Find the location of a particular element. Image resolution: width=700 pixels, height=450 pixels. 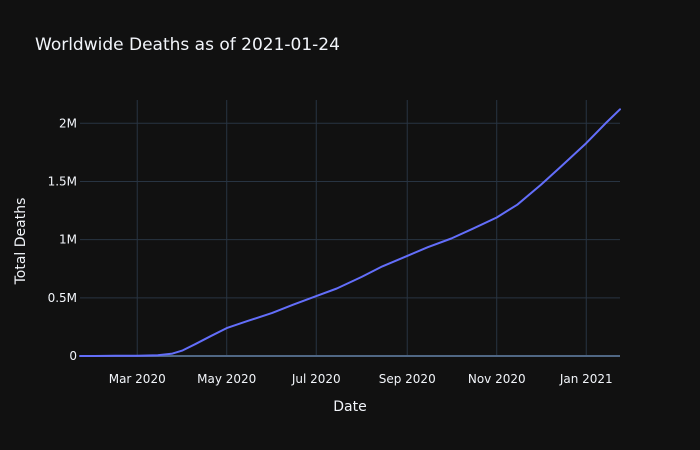

x-tick-label: Mar 2020 is located at coordinates (137, 379).